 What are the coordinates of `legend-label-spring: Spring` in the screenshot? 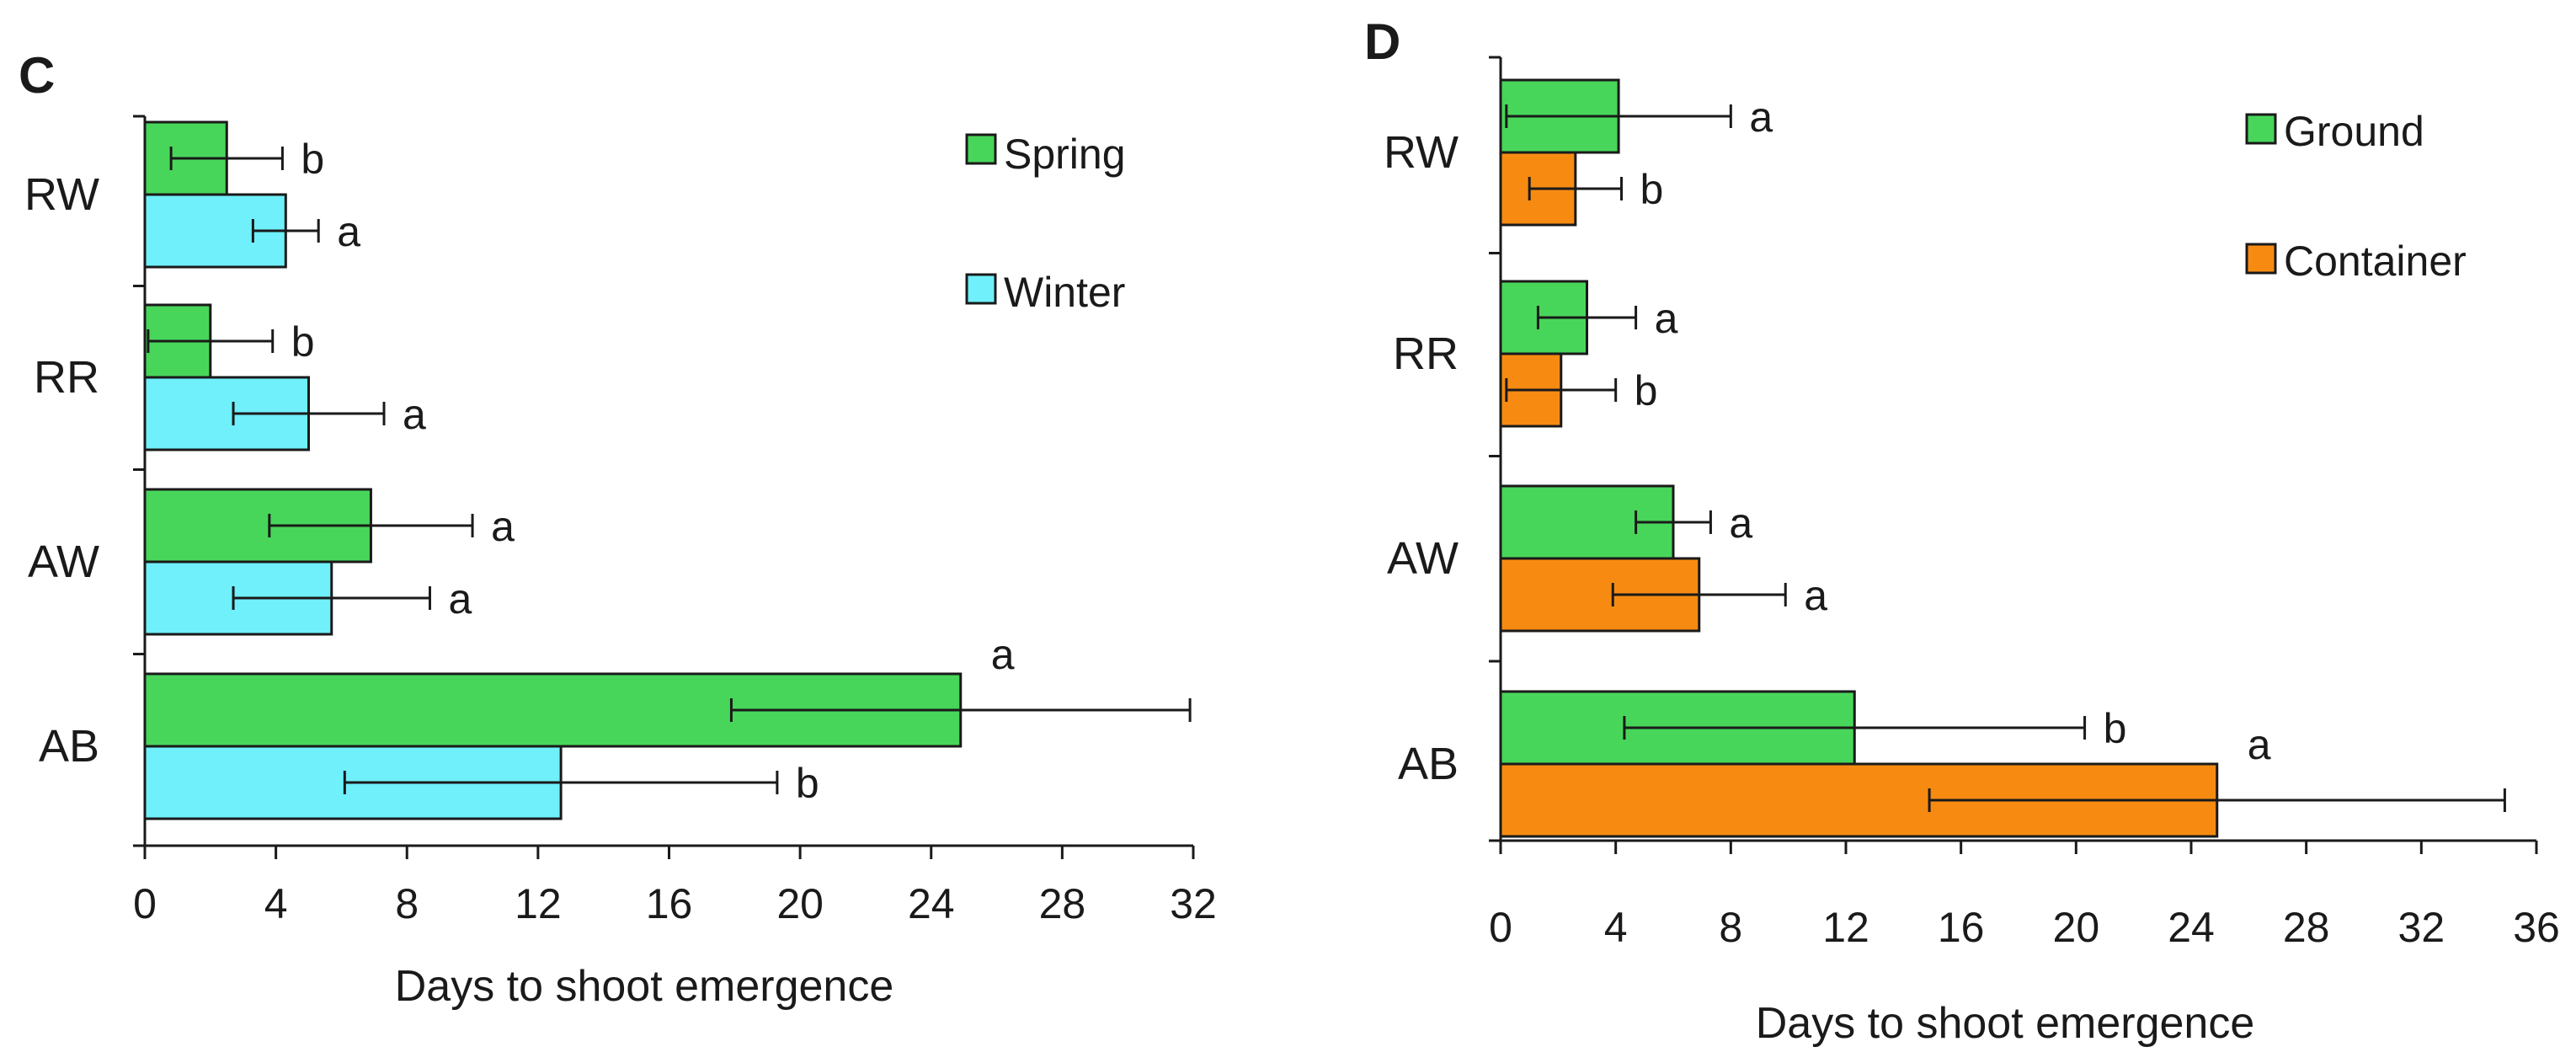 It's located at (1065, 154).